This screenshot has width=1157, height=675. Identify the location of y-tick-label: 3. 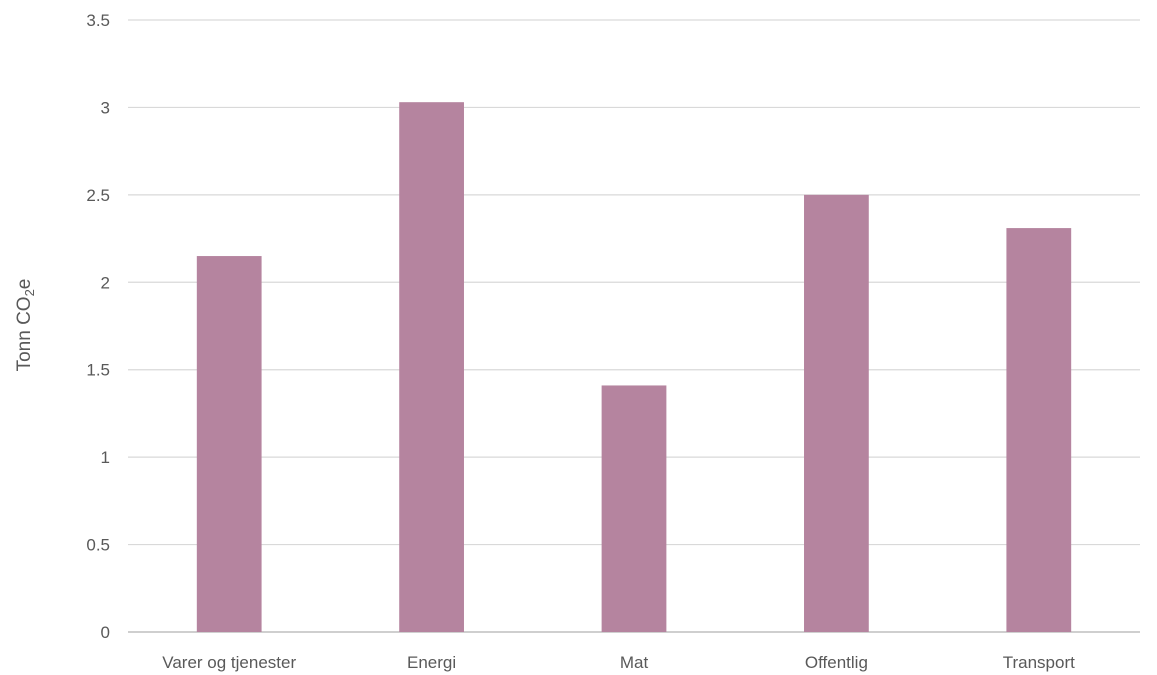
(105, 107).